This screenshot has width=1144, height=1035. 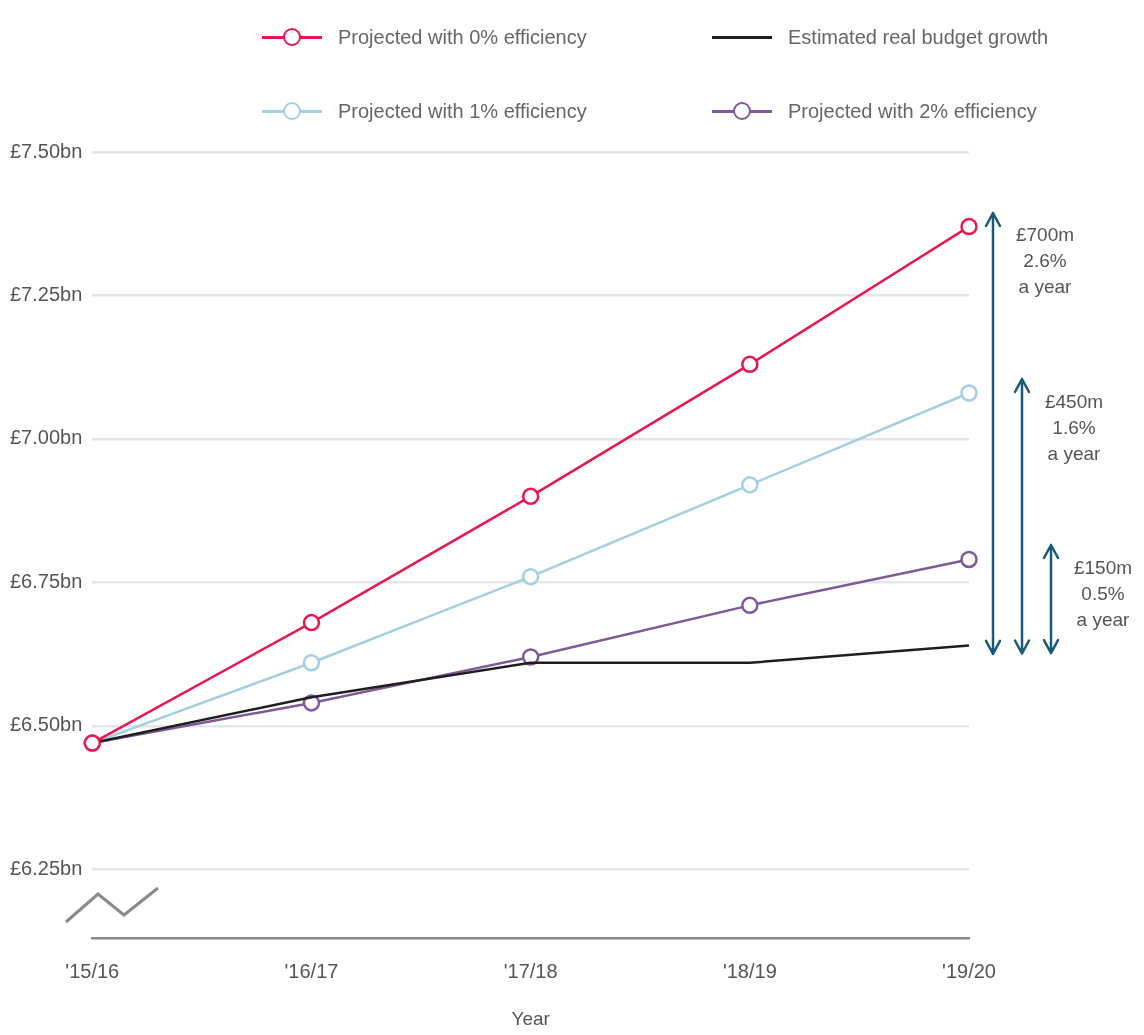 What do you see at coordinates (462, 111) in the screenshot?
I see `legend-label: Projected with 1% efficiency` at bounding box center [462, 111].